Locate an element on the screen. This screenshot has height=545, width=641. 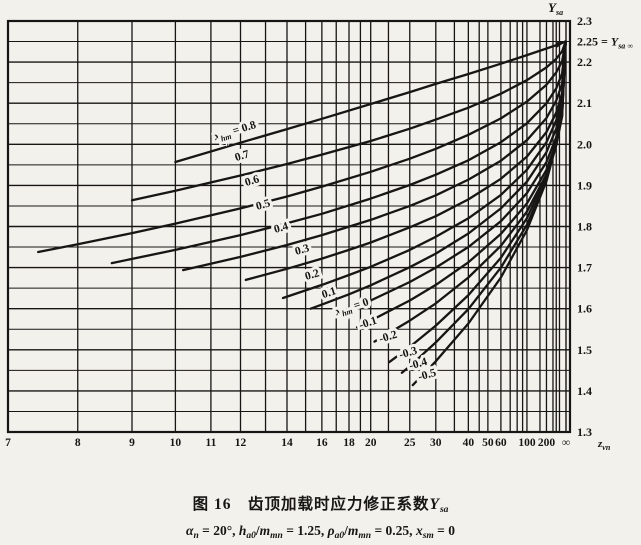
y-axis-ticks: 2.3 2.2 2.1 2.0 1.9 1.8 1.7 1.6 1.5 1.4 1.3 is located at coordinates (584, 226).